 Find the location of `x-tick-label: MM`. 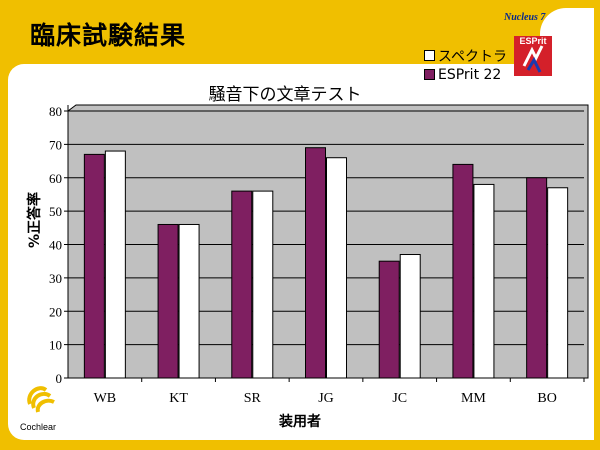

x-tick-label: MM is located at coordinates (473, 398).